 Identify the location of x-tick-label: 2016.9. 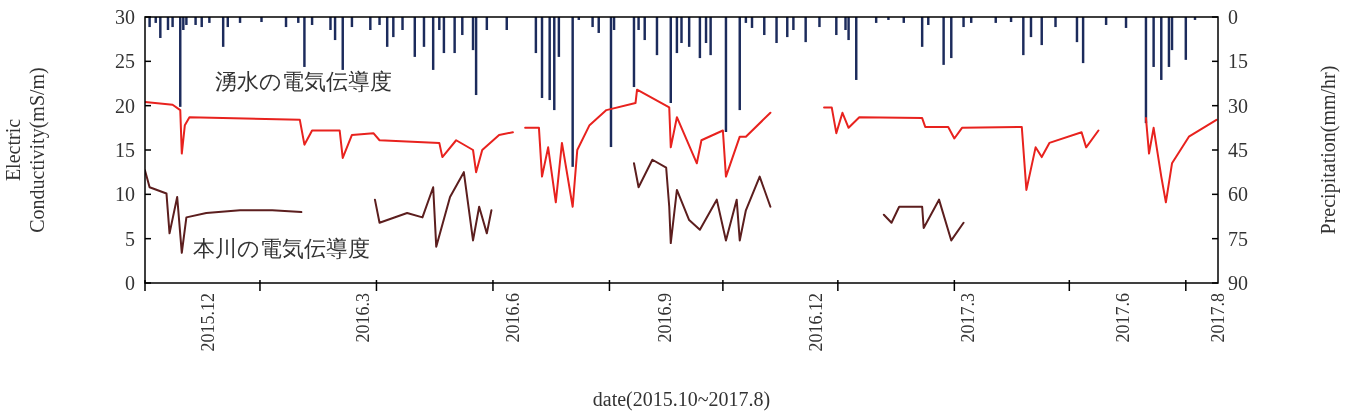
(664, 318).